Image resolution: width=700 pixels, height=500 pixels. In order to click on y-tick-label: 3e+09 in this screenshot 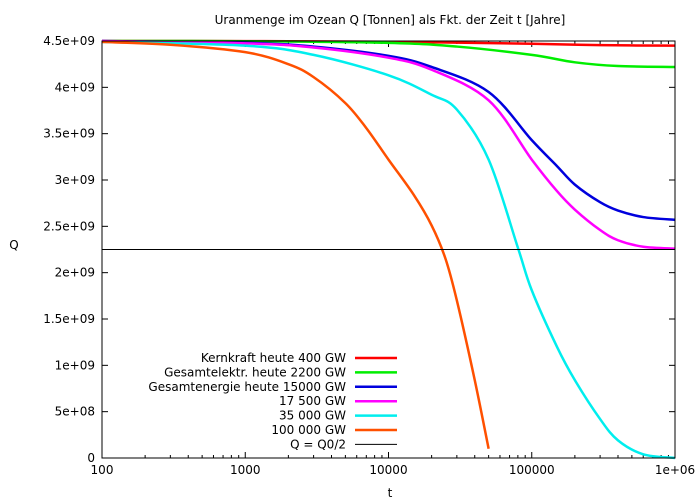, I will do `click(75, 180)`.